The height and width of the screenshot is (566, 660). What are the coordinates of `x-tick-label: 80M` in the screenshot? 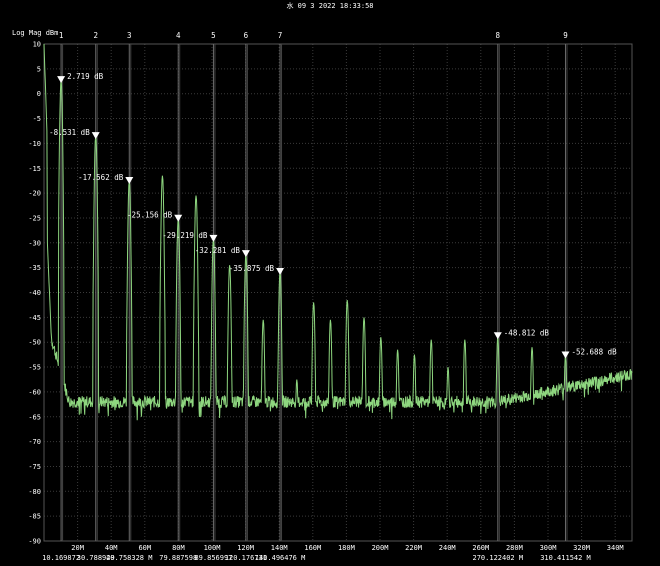 It's located at (178, 548).